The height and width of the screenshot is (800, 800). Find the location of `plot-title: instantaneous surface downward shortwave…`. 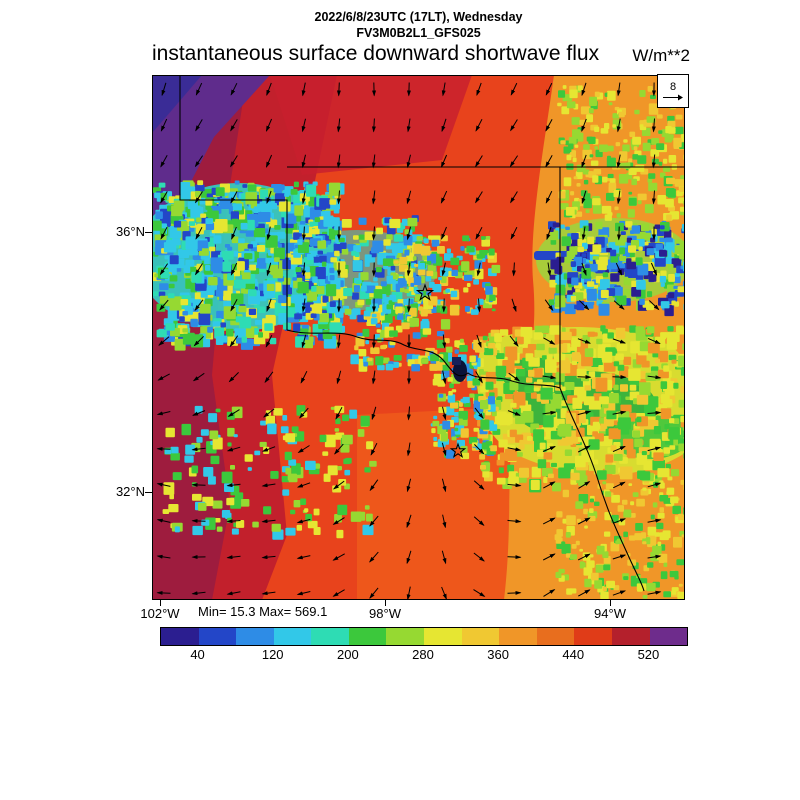

plot-title: instantaneous surface downward shortwave… is located at coordinates (376, 53).